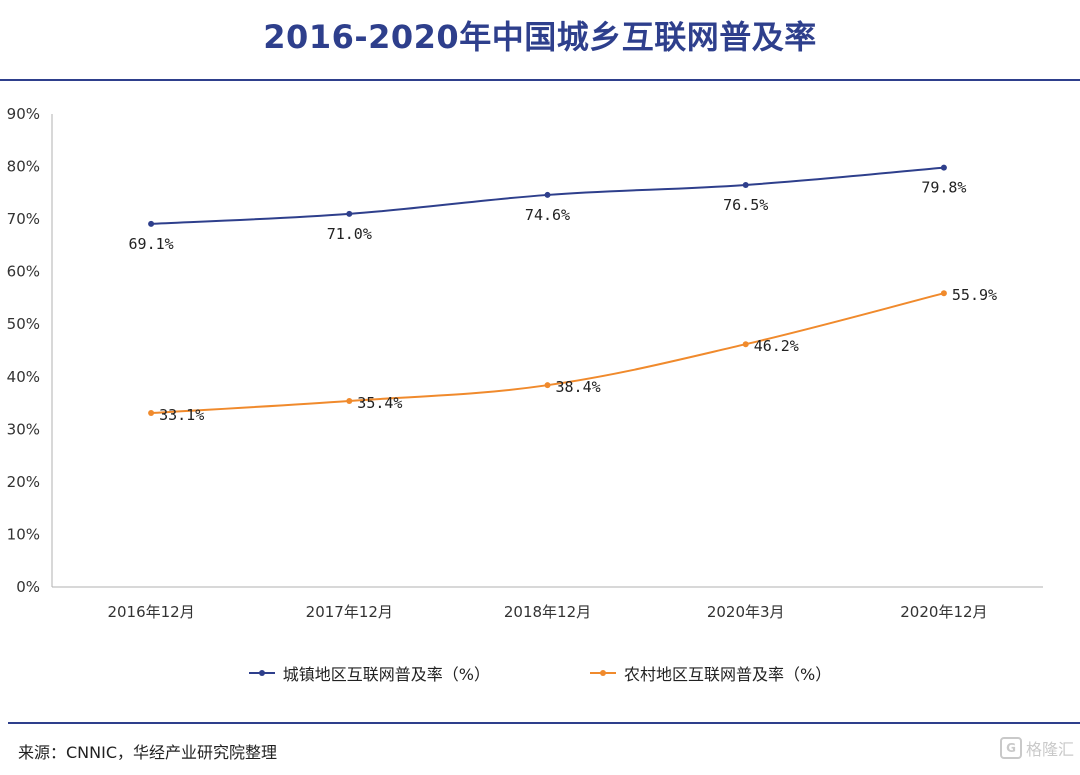  Describe the element at coordinates (943, 188) in the screenshot. I see `data-label-urban: 79.8%` at that location.